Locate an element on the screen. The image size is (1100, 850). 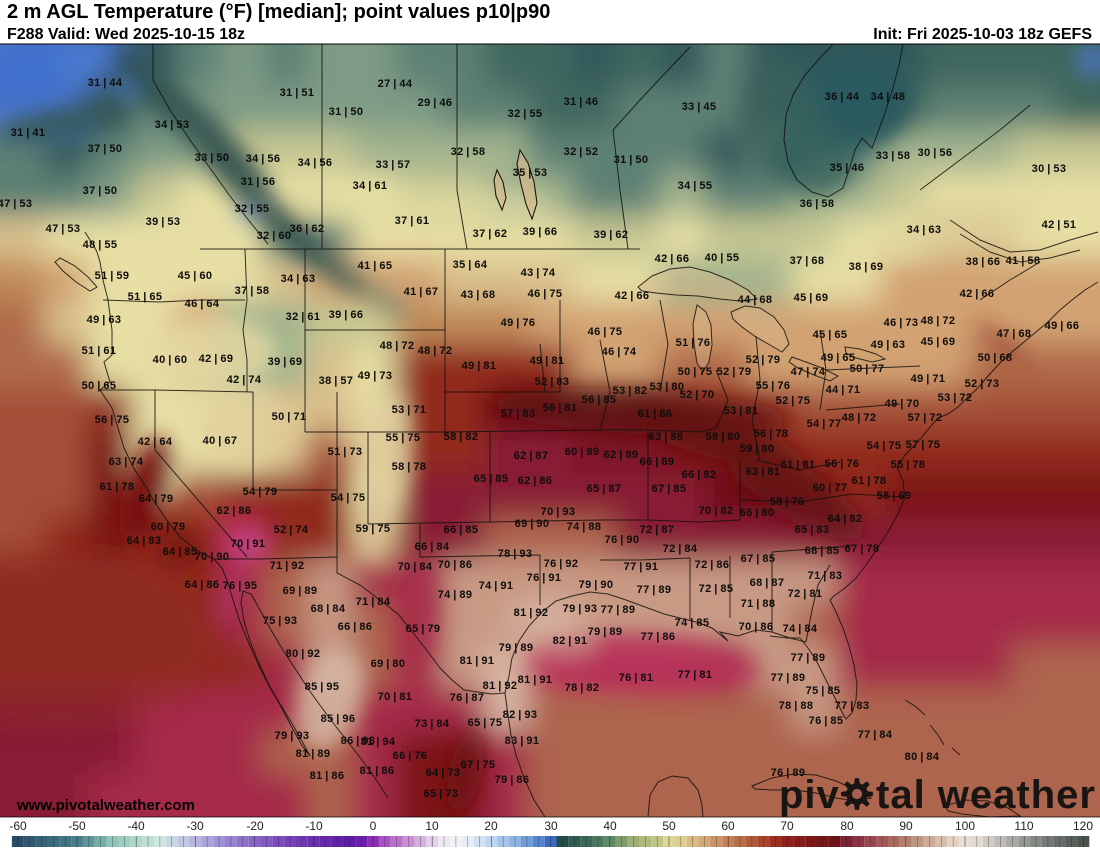
svg-text: 70 | 84 is located at coordinates (415, 567).